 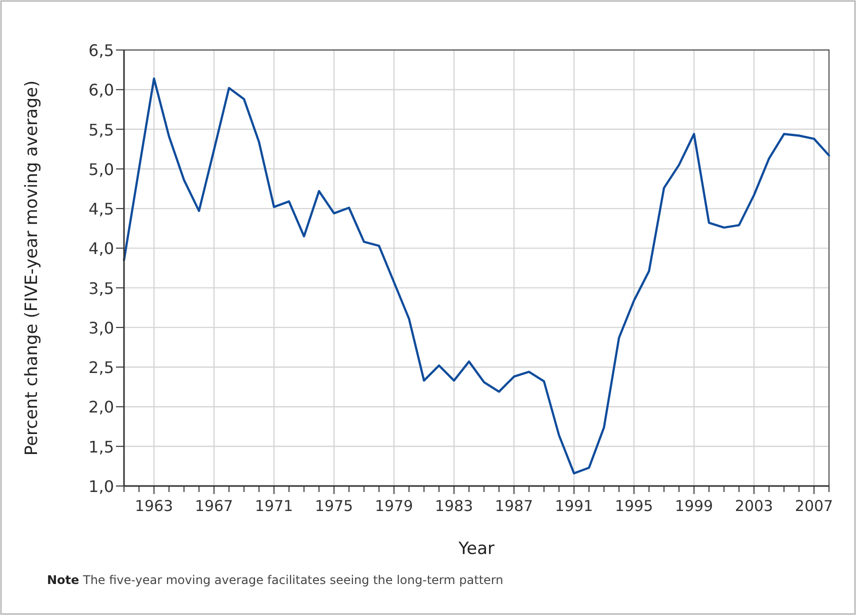 What do you see at coordinates (32, 268) in the screenshot?
I see `y-axis-title: Percent change (FIVE-year moving average)` at bounding box center [32, 268].